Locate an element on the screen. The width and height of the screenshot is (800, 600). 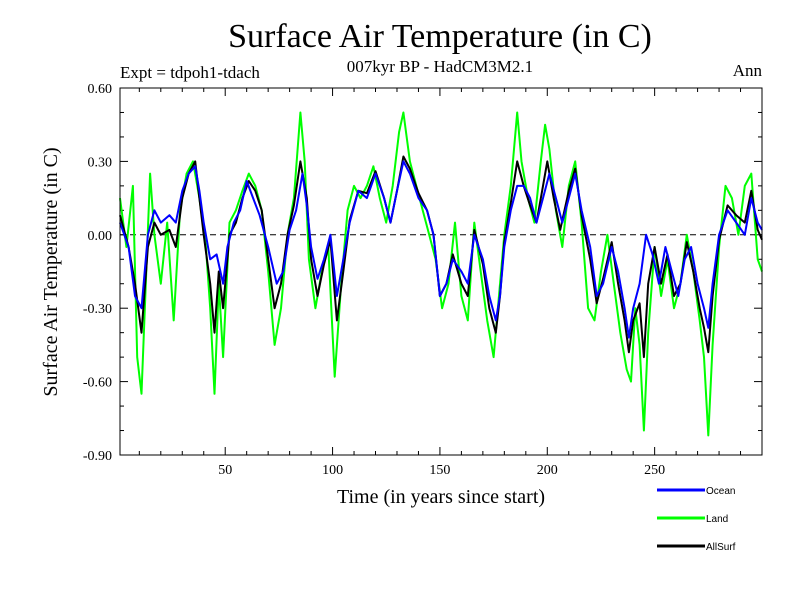
legend: Ocean Land AllSurf is located at coordinates (696, 519).